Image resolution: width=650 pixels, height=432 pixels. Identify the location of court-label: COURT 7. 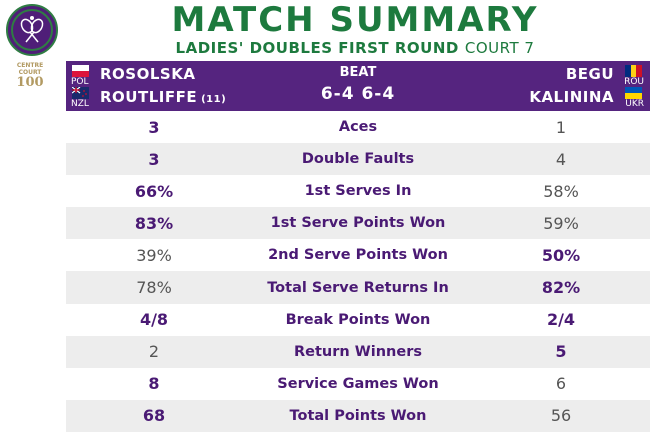
(499, 48).